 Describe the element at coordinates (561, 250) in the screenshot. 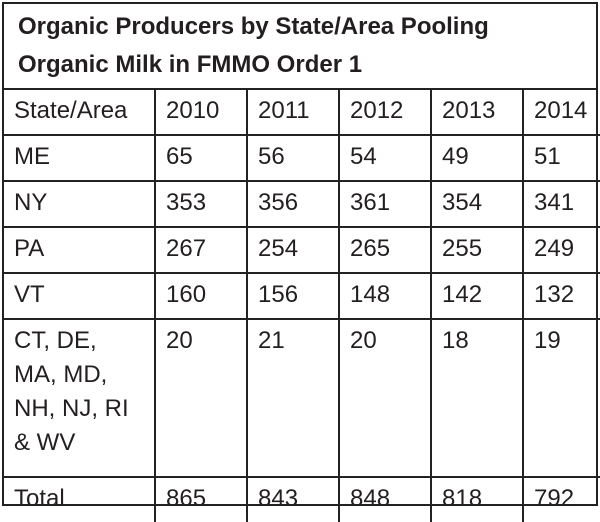

I see `cell-pa-2014: 249` at that location.